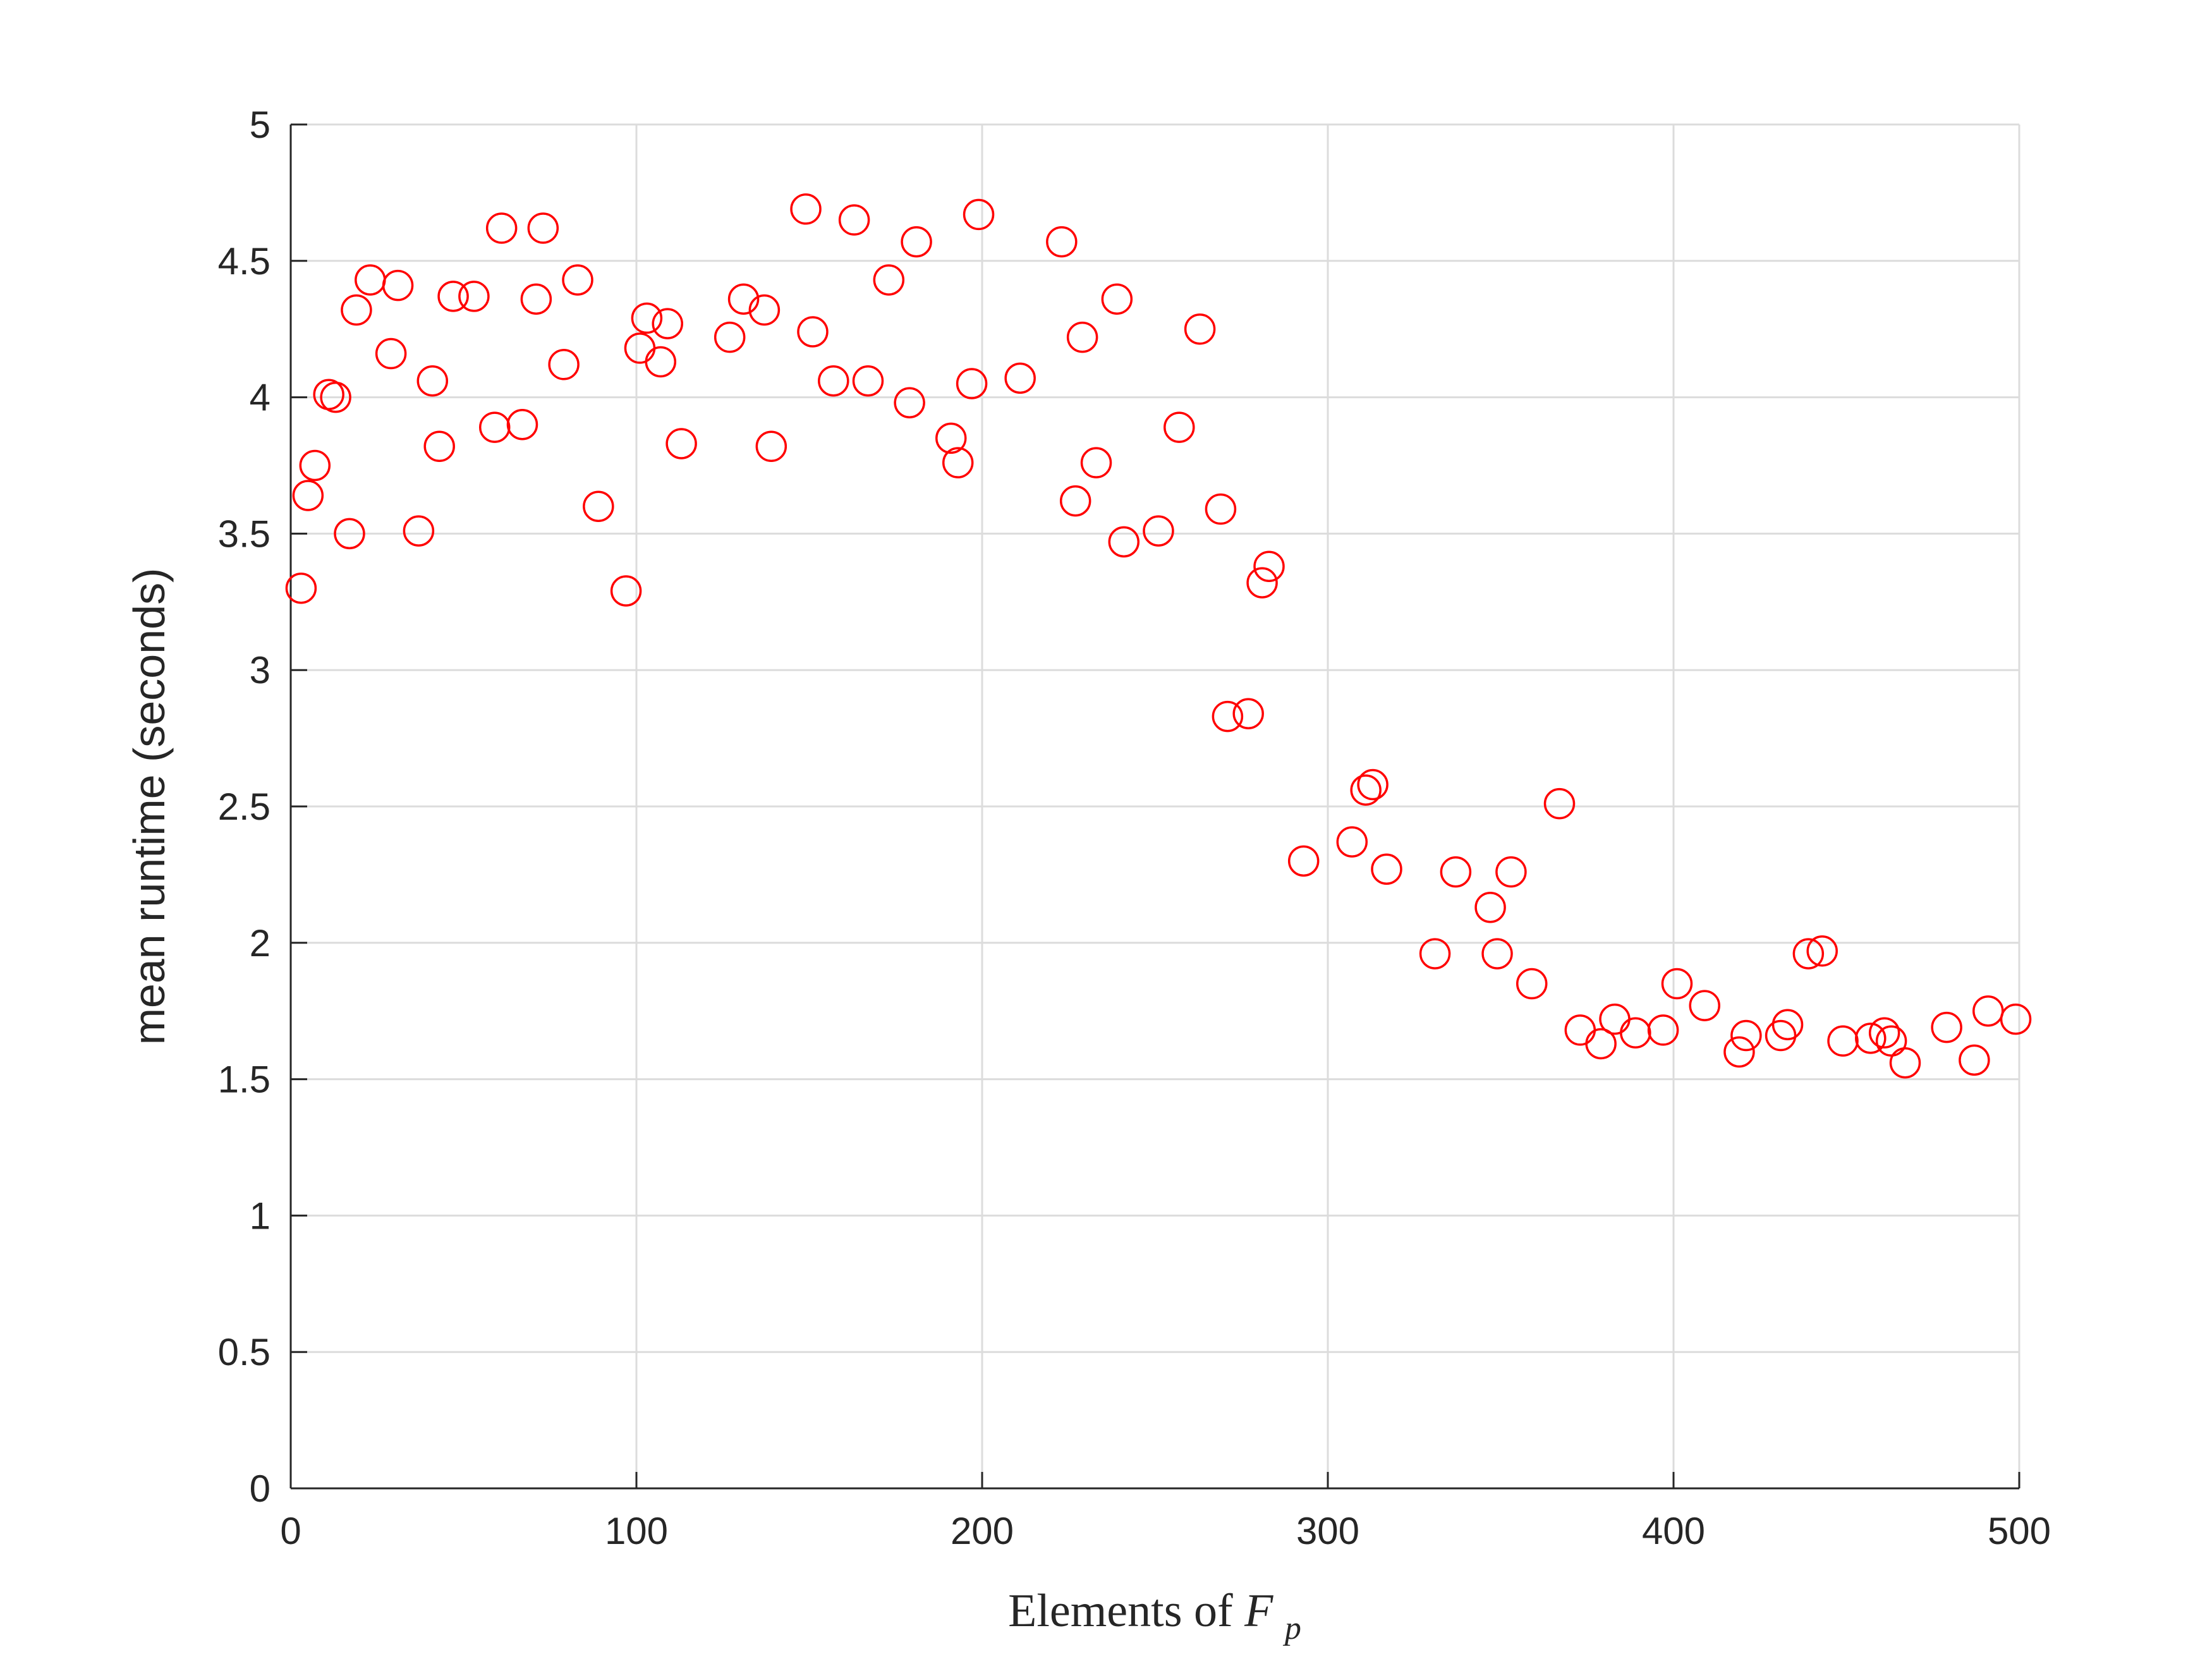 This screenshot has height=1659, width=2212. What do you see at coordinates (2020, 1531) in the screenshot?
I see `x-tick-label: 500` at bounding box center [2020, 1531].